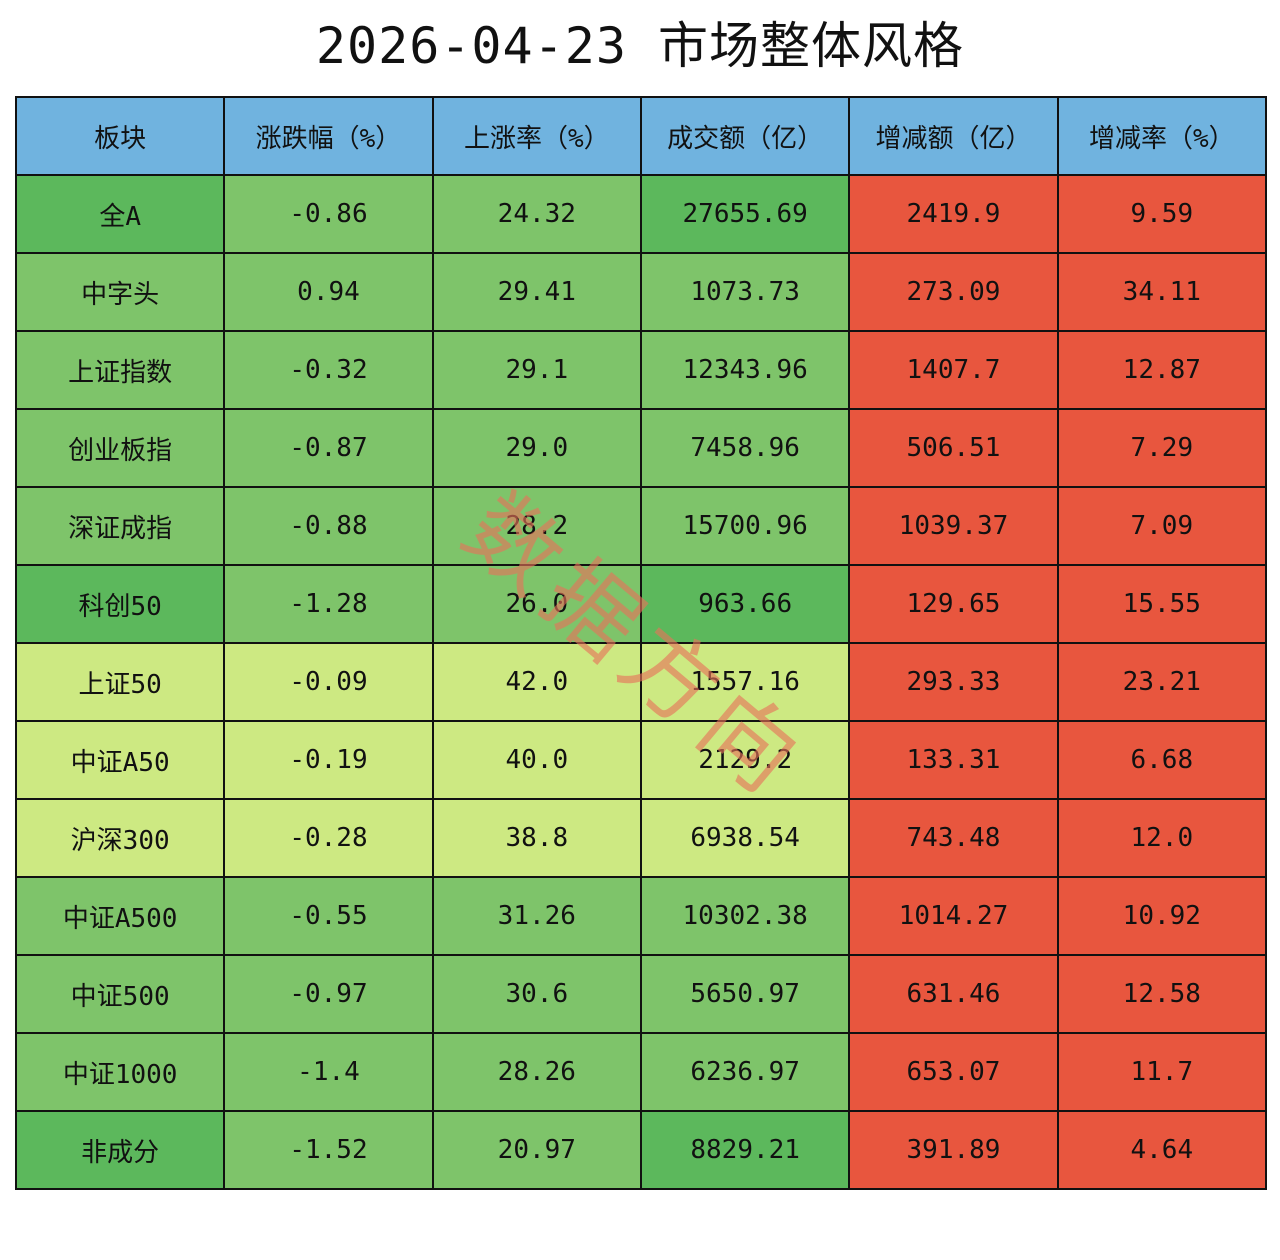 The image size is (1280, 1260). Describe the element at coordinates (1162, 448) in the screenshot. I see `delta-pct-cell: 7.29` at that location.